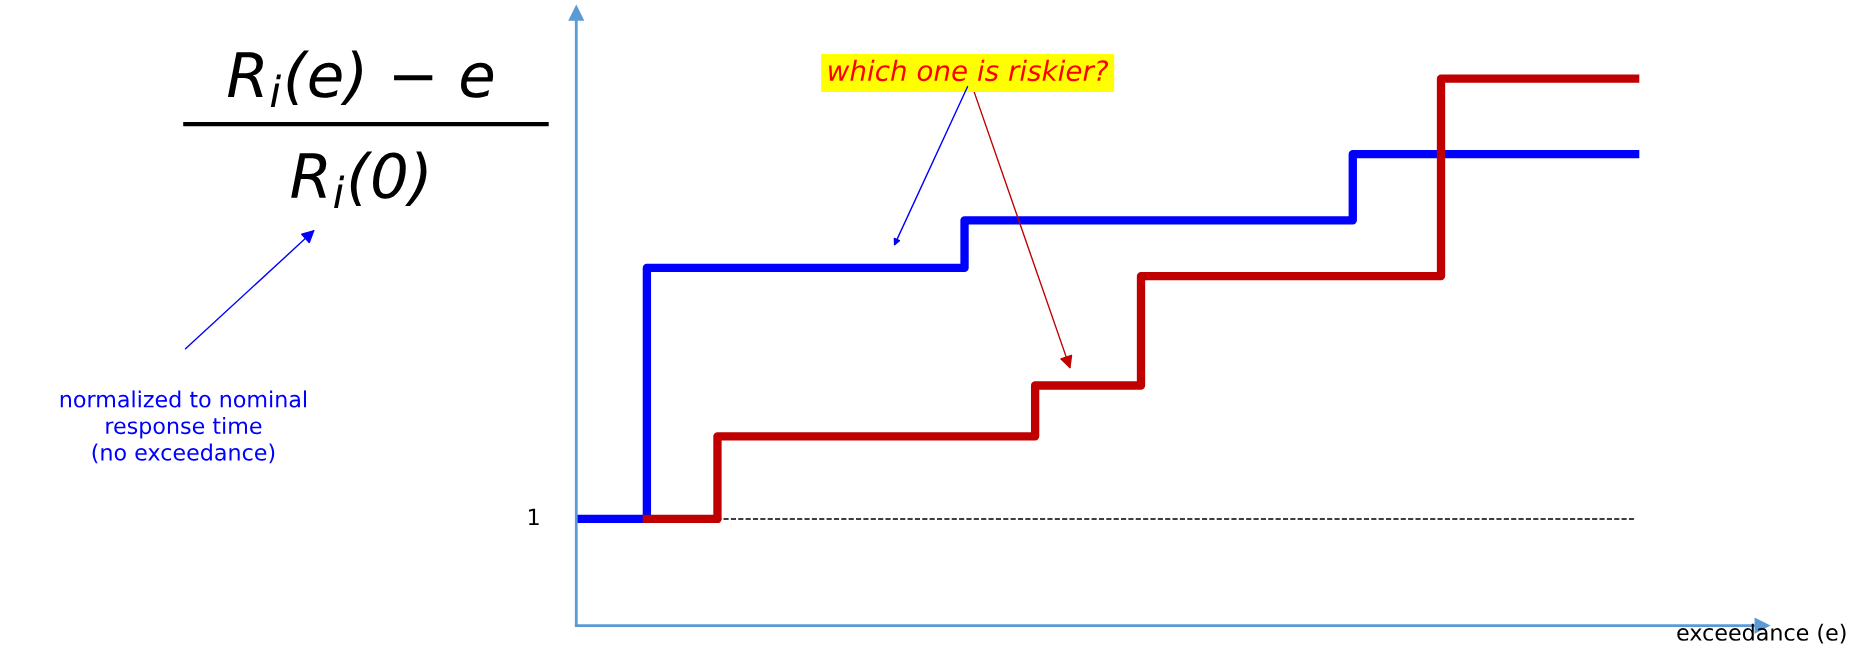 The width and height of the screenshot is (1853, 653). What do you see at coordinates (360, 129) in the screenshot?
I see `y-axis-title: R$_{i}$(e) − e R$_{i}$(0)` at bounding box center [360, 129].